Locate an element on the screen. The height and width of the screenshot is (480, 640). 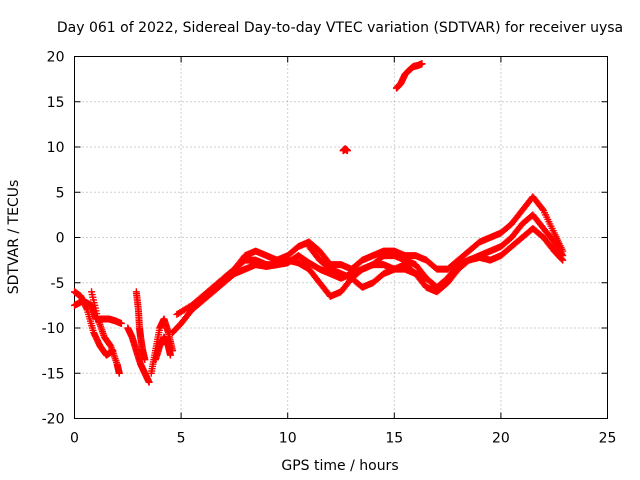
x-tick-label: 20 is located at coordinates (501, 439).